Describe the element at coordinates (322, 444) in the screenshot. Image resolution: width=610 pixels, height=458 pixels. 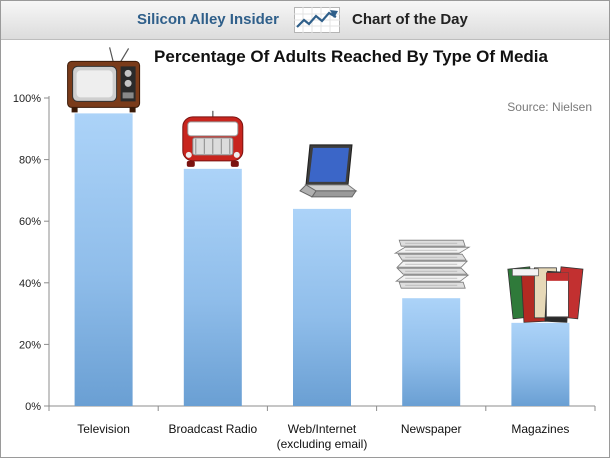
I see `x-tick-label: (excluding email)` at that location.